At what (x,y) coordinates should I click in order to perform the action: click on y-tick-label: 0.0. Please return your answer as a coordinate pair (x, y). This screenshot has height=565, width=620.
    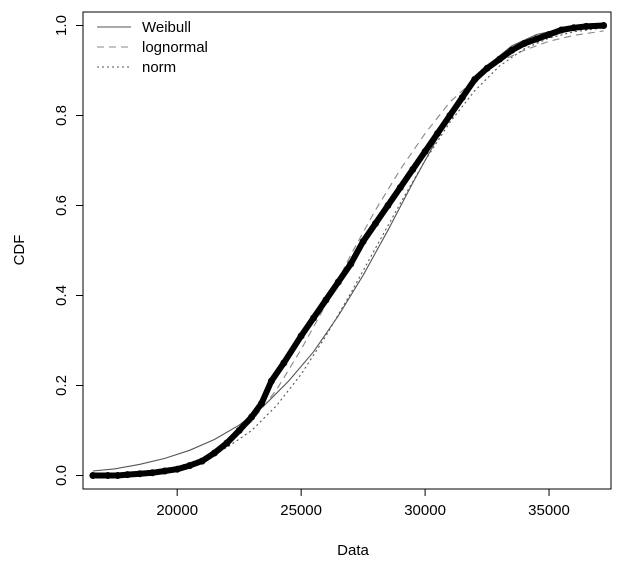
    Looking at the image, I should click on (61, 475).